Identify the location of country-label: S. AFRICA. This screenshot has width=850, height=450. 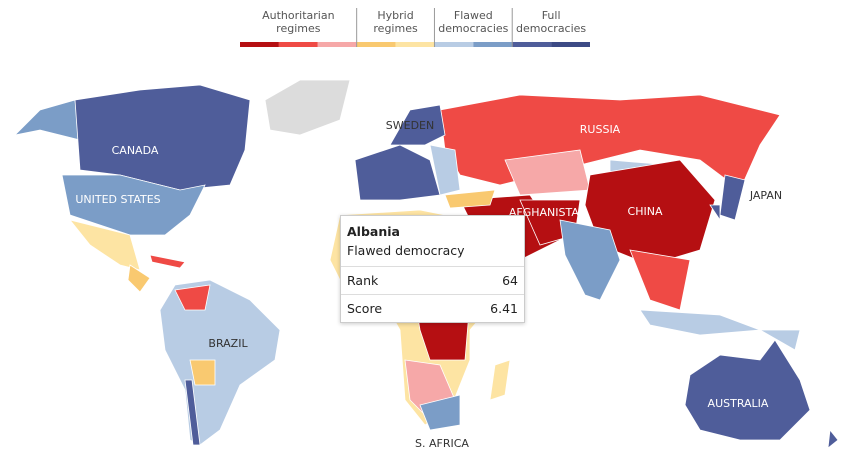
(442, 443).